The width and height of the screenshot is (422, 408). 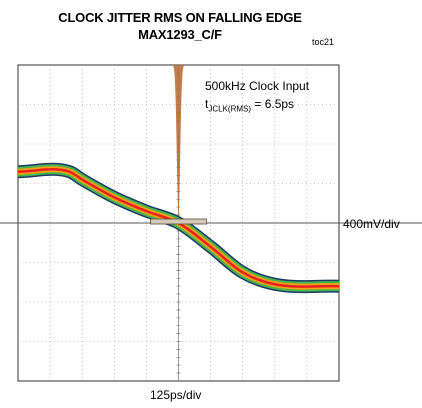 I want to click on y-scale-label: 400mV/div, so click(x=371, y=224).